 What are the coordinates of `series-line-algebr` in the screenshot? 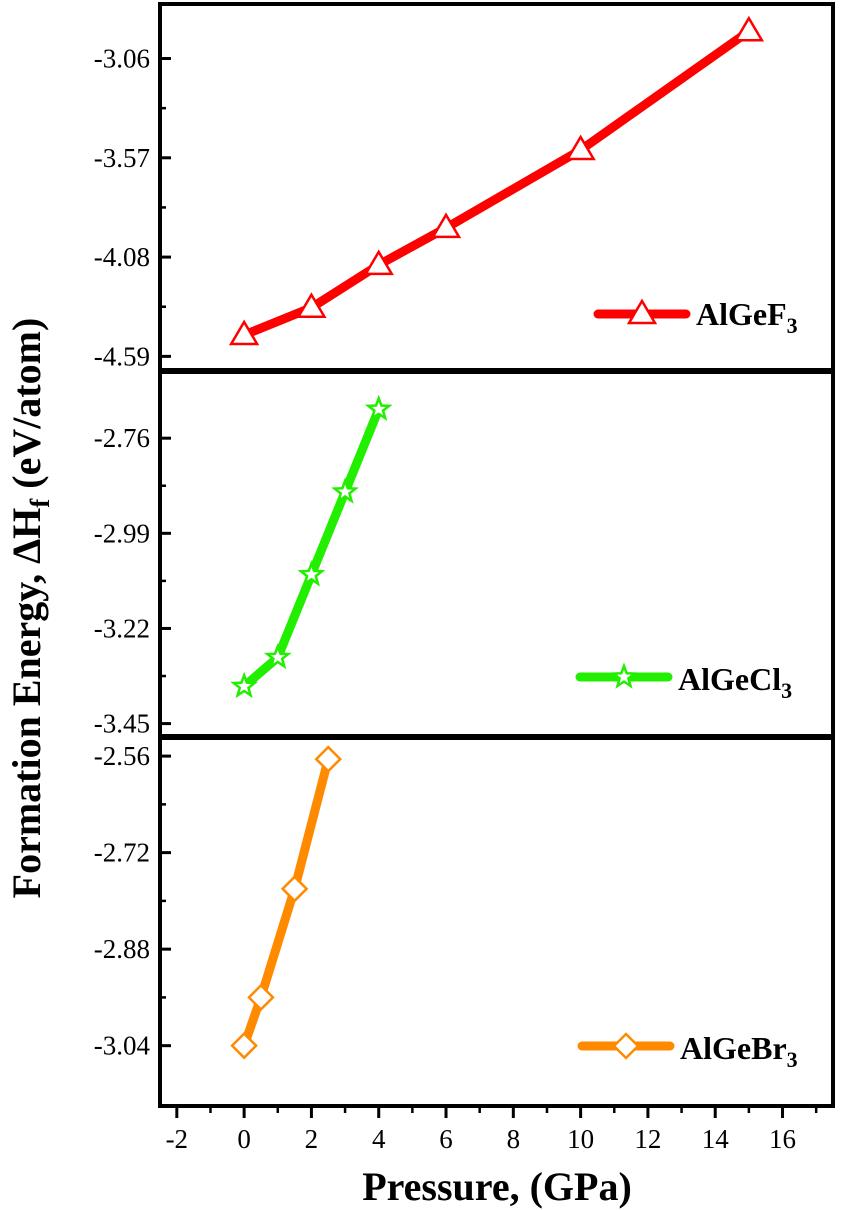 It's located at (286, 902).